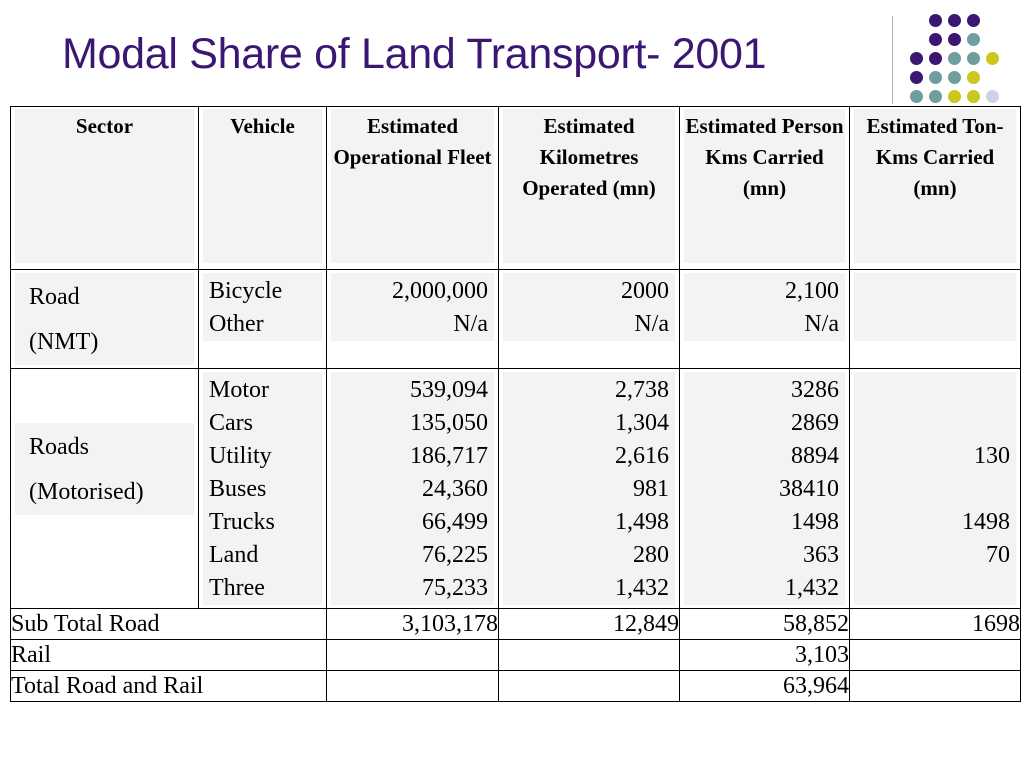 This screenshot has width=1024, height=768. I want to click on km-value: 2000, so click(645, 291).